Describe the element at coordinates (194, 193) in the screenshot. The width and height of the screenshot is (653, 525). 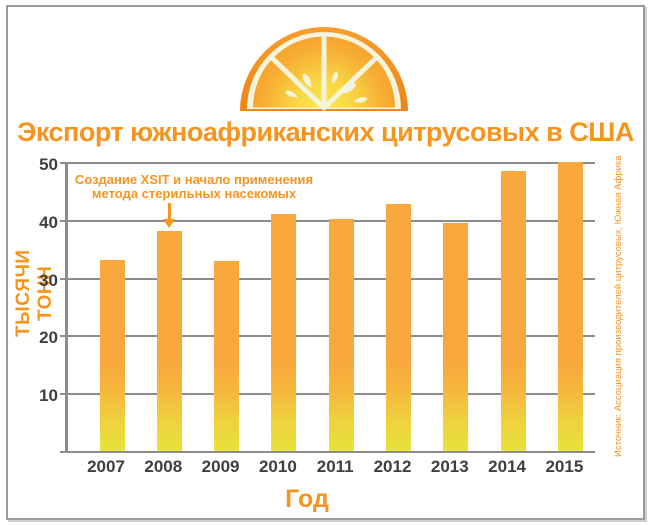
I see `annotation-line-2: метода стерильных насекомых` at that location.